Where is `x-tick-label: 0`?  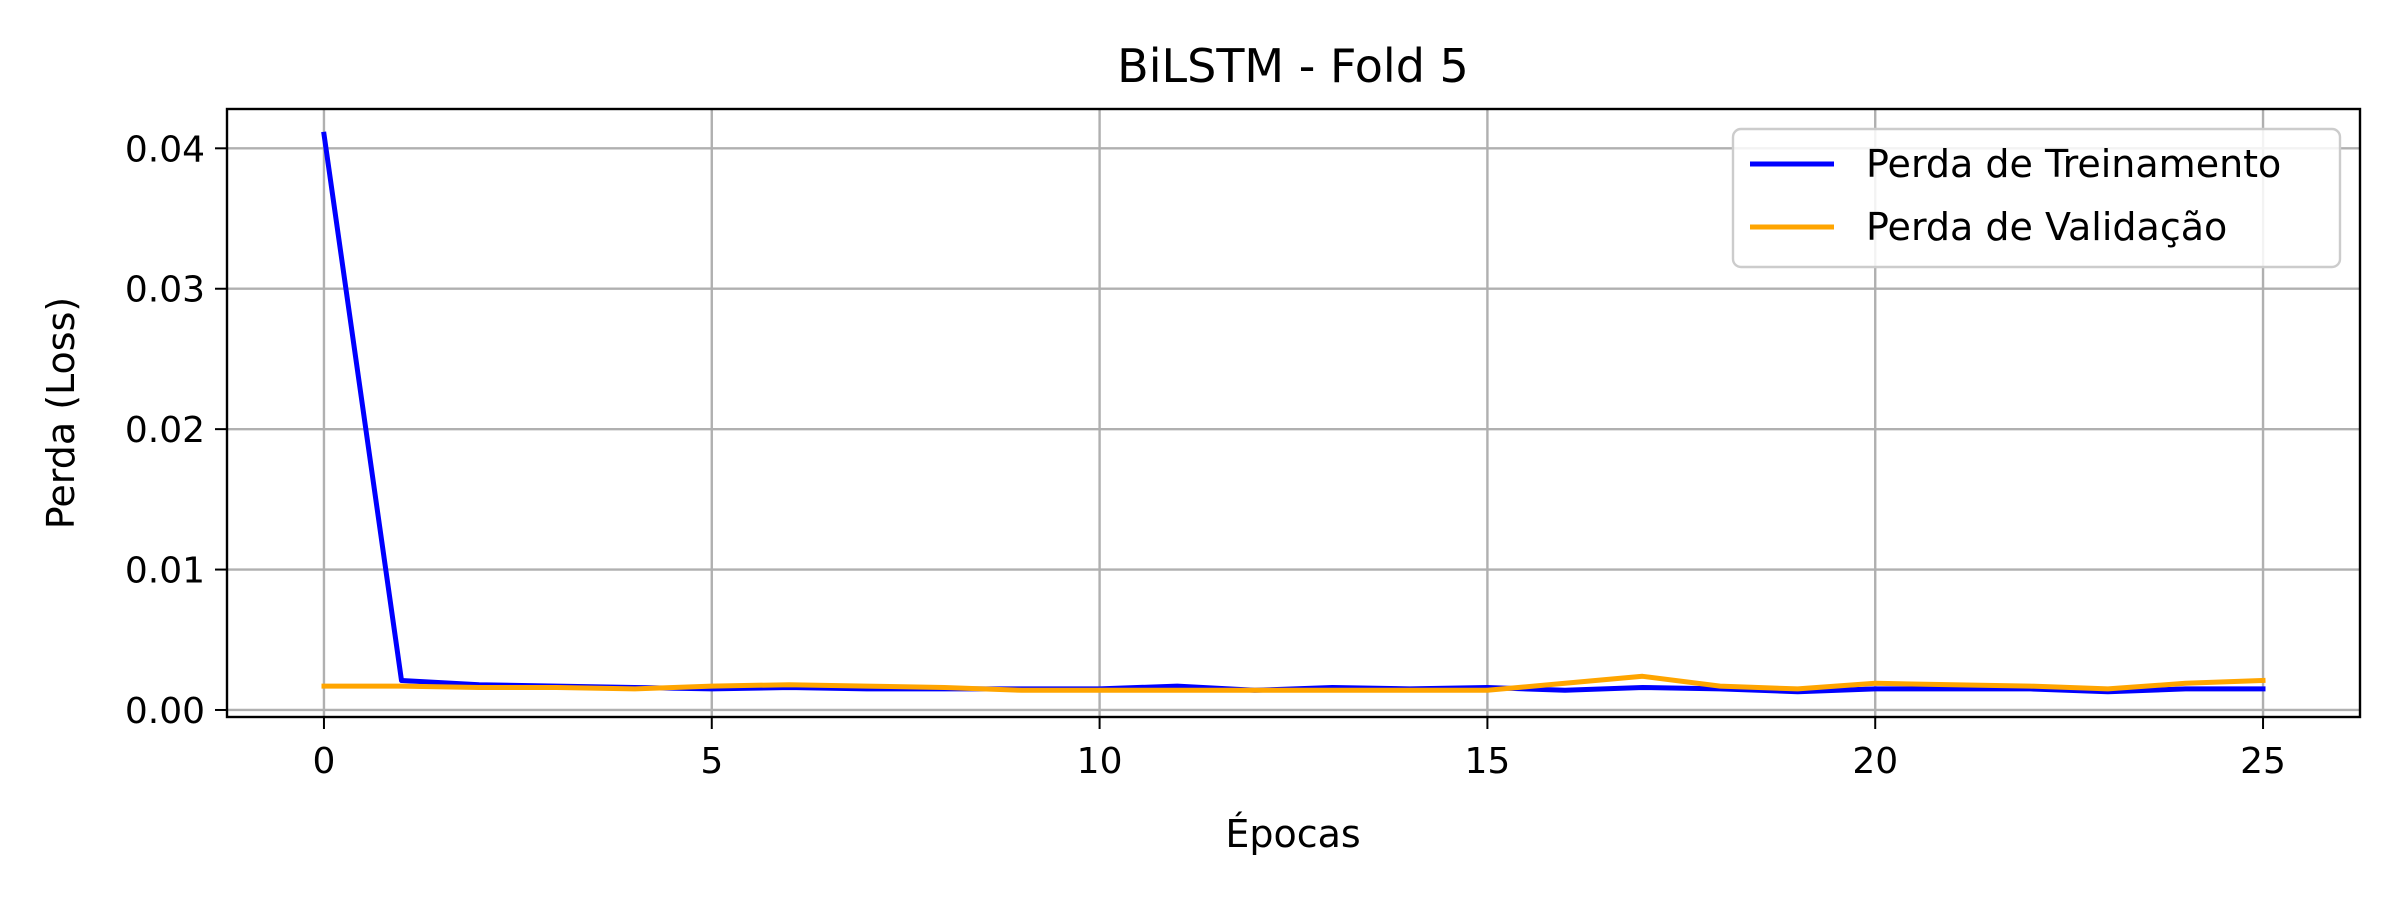 x-tick-label: 0 is located at coordinates (324, 761).